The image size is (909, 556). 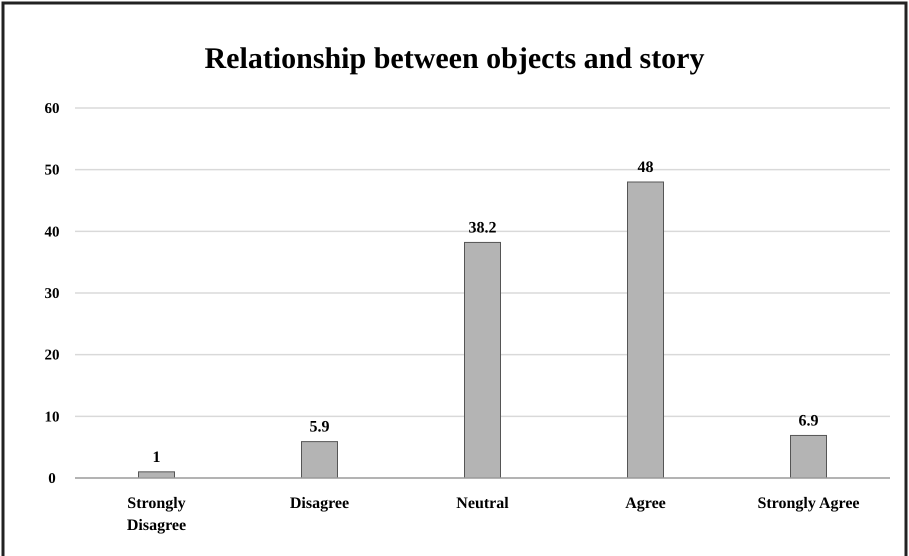 I want to click on x-tick-label: Strongly Agree, so click(x=808, y=503).